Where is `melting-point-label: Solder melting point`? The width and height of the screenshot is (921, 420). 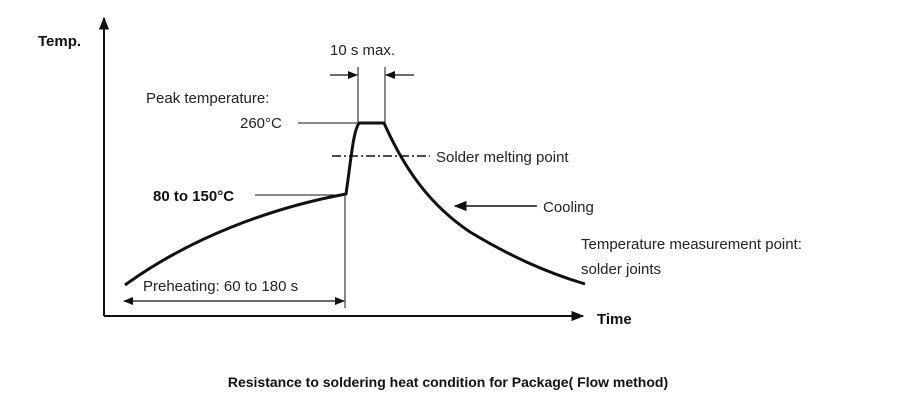
melting-point-label: Solder melting point is located at coordinates (502, 157).